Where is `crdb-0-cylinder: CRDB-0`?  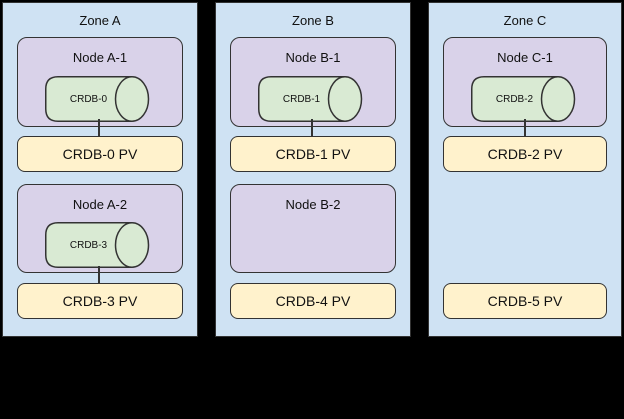 crdb-0-cylinder: CRDB-0 is located at coordinates (97, 99).